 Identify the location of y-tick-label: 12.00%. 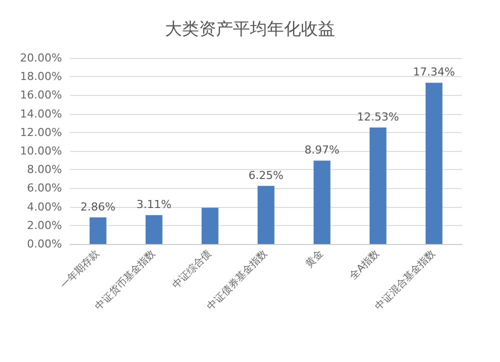
(41, 132).